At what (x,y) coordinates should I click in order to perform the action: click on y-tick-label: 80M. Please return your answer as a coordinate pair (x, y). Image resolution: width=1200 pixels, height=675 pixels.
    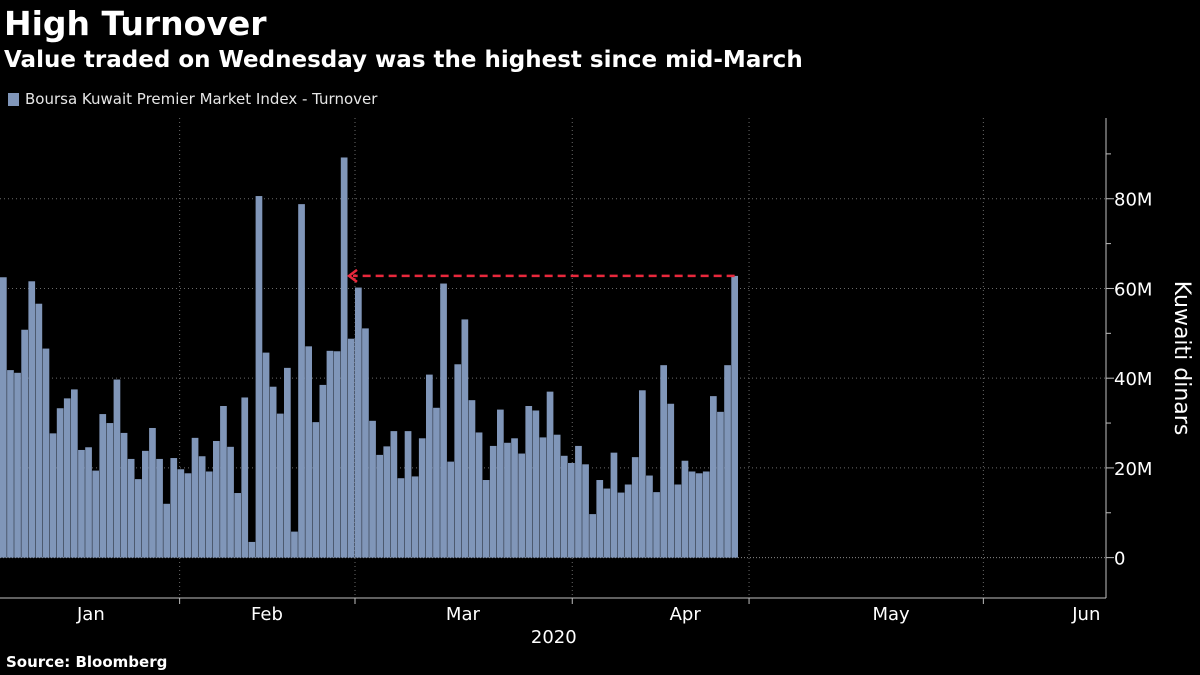
    Looking at the image, I should click on (1133, 200).